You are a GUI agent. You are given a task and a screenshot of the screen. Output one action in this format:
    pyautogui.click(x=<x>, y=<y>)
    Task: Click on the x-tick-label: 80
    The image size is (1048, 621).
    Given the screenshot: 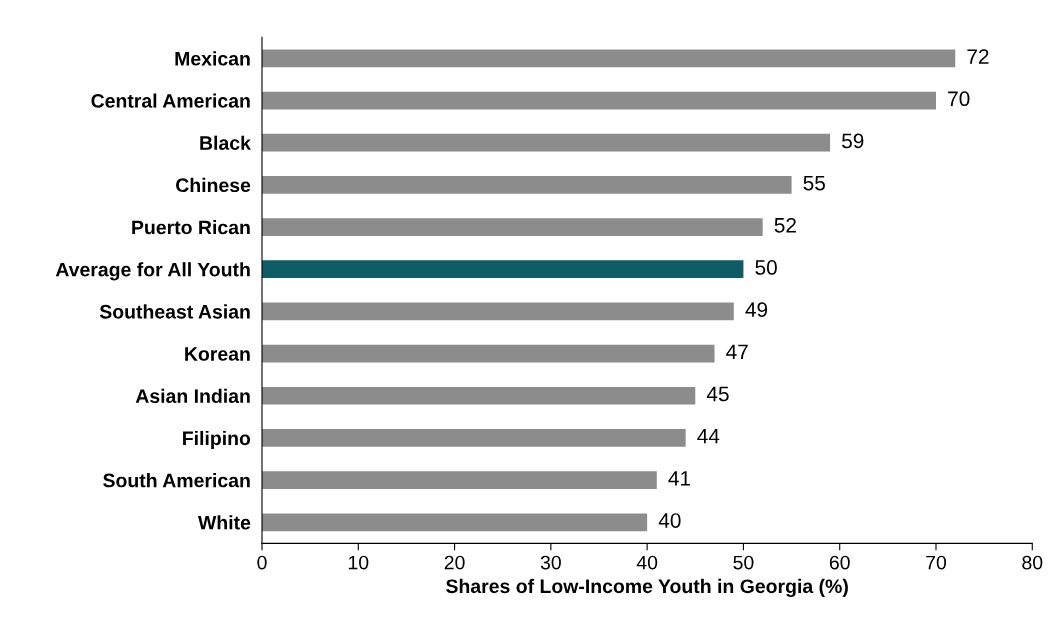 What is the action you would take?
    pyautogui.click(x=1032, y=562)
    